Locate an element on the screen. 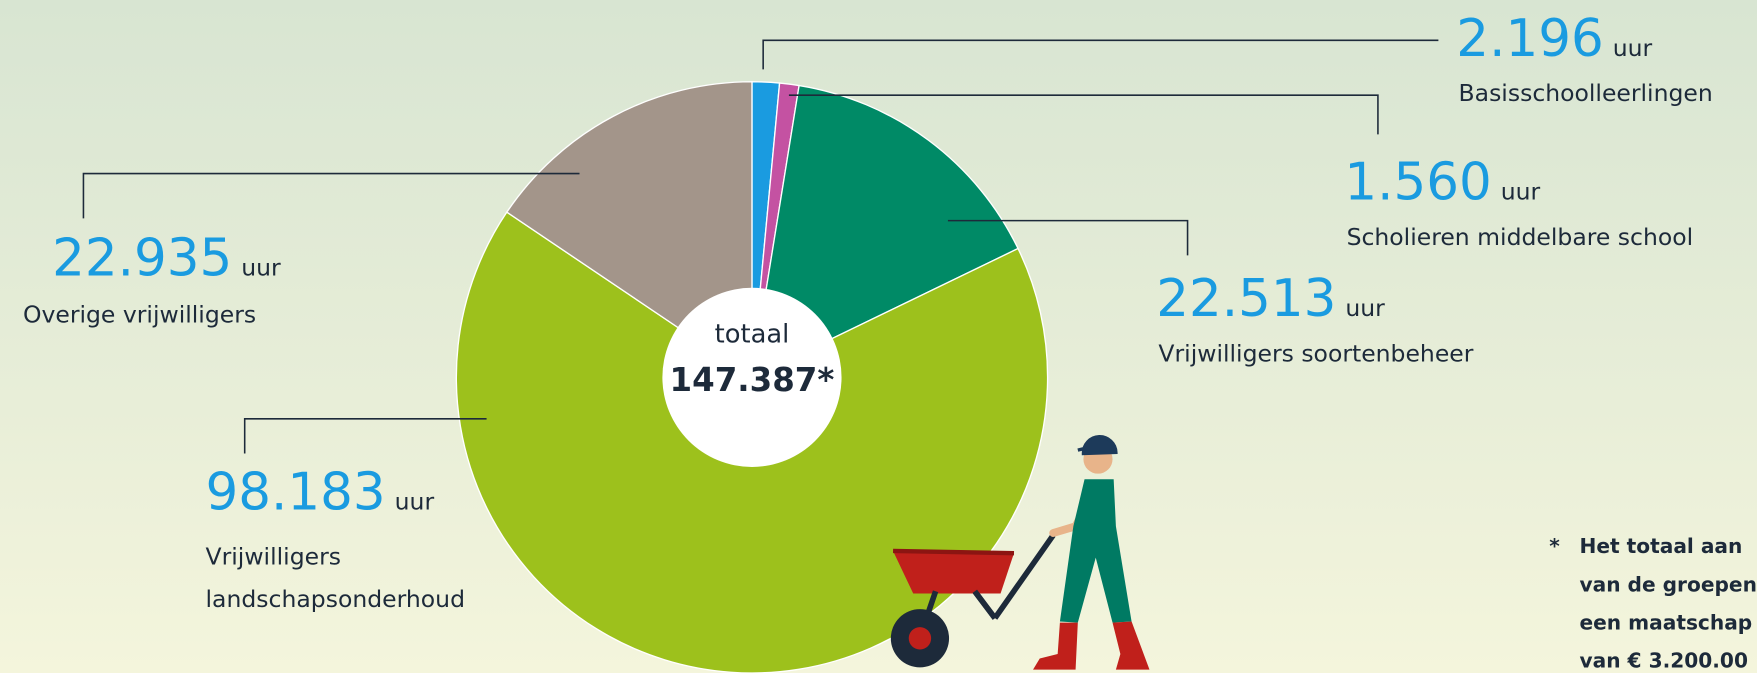 The image size is (1757, 673). category-label: Vrijwilligers landschapsonderhoud is located at coordinates (335, 578).